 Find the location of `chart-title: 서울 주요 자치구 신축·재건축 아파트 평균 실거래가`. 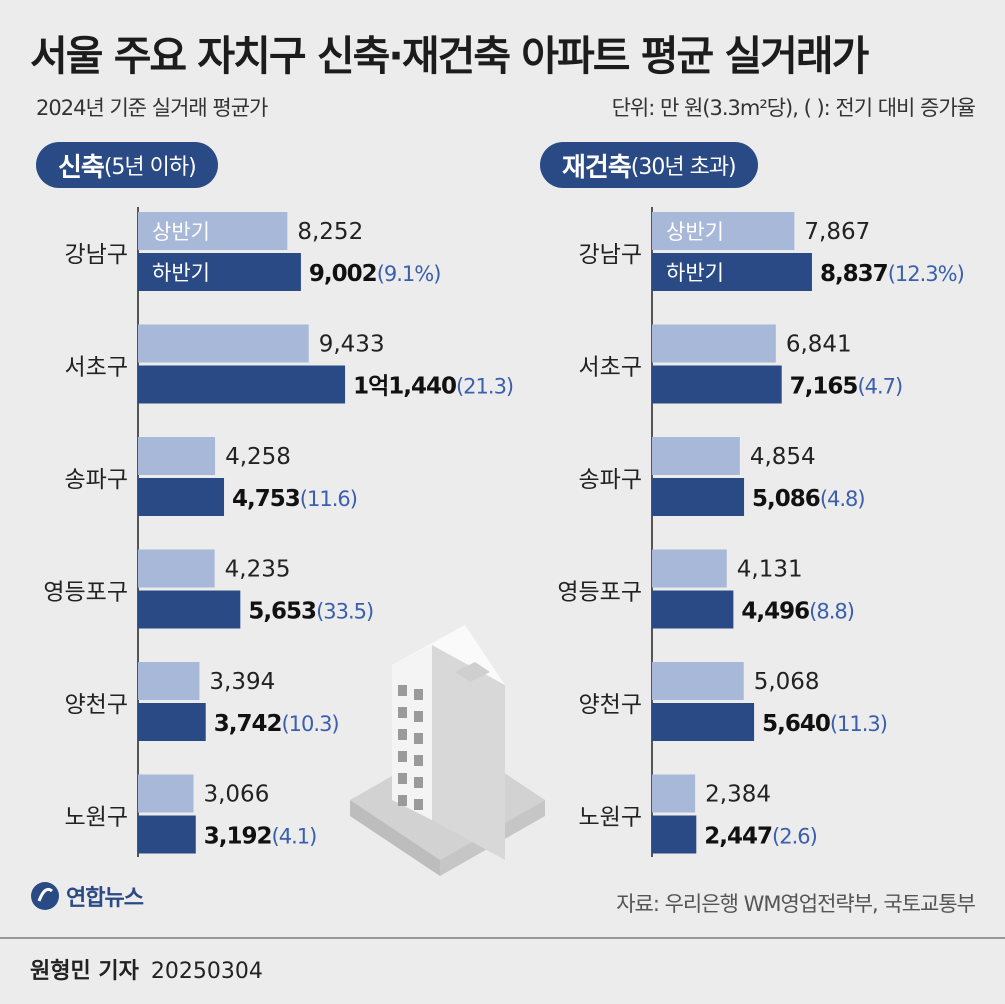

chart-title: 서울 주요 자치구 신축·재건축 아파트 평균 실거래가 is located at coordinates (449, 56).